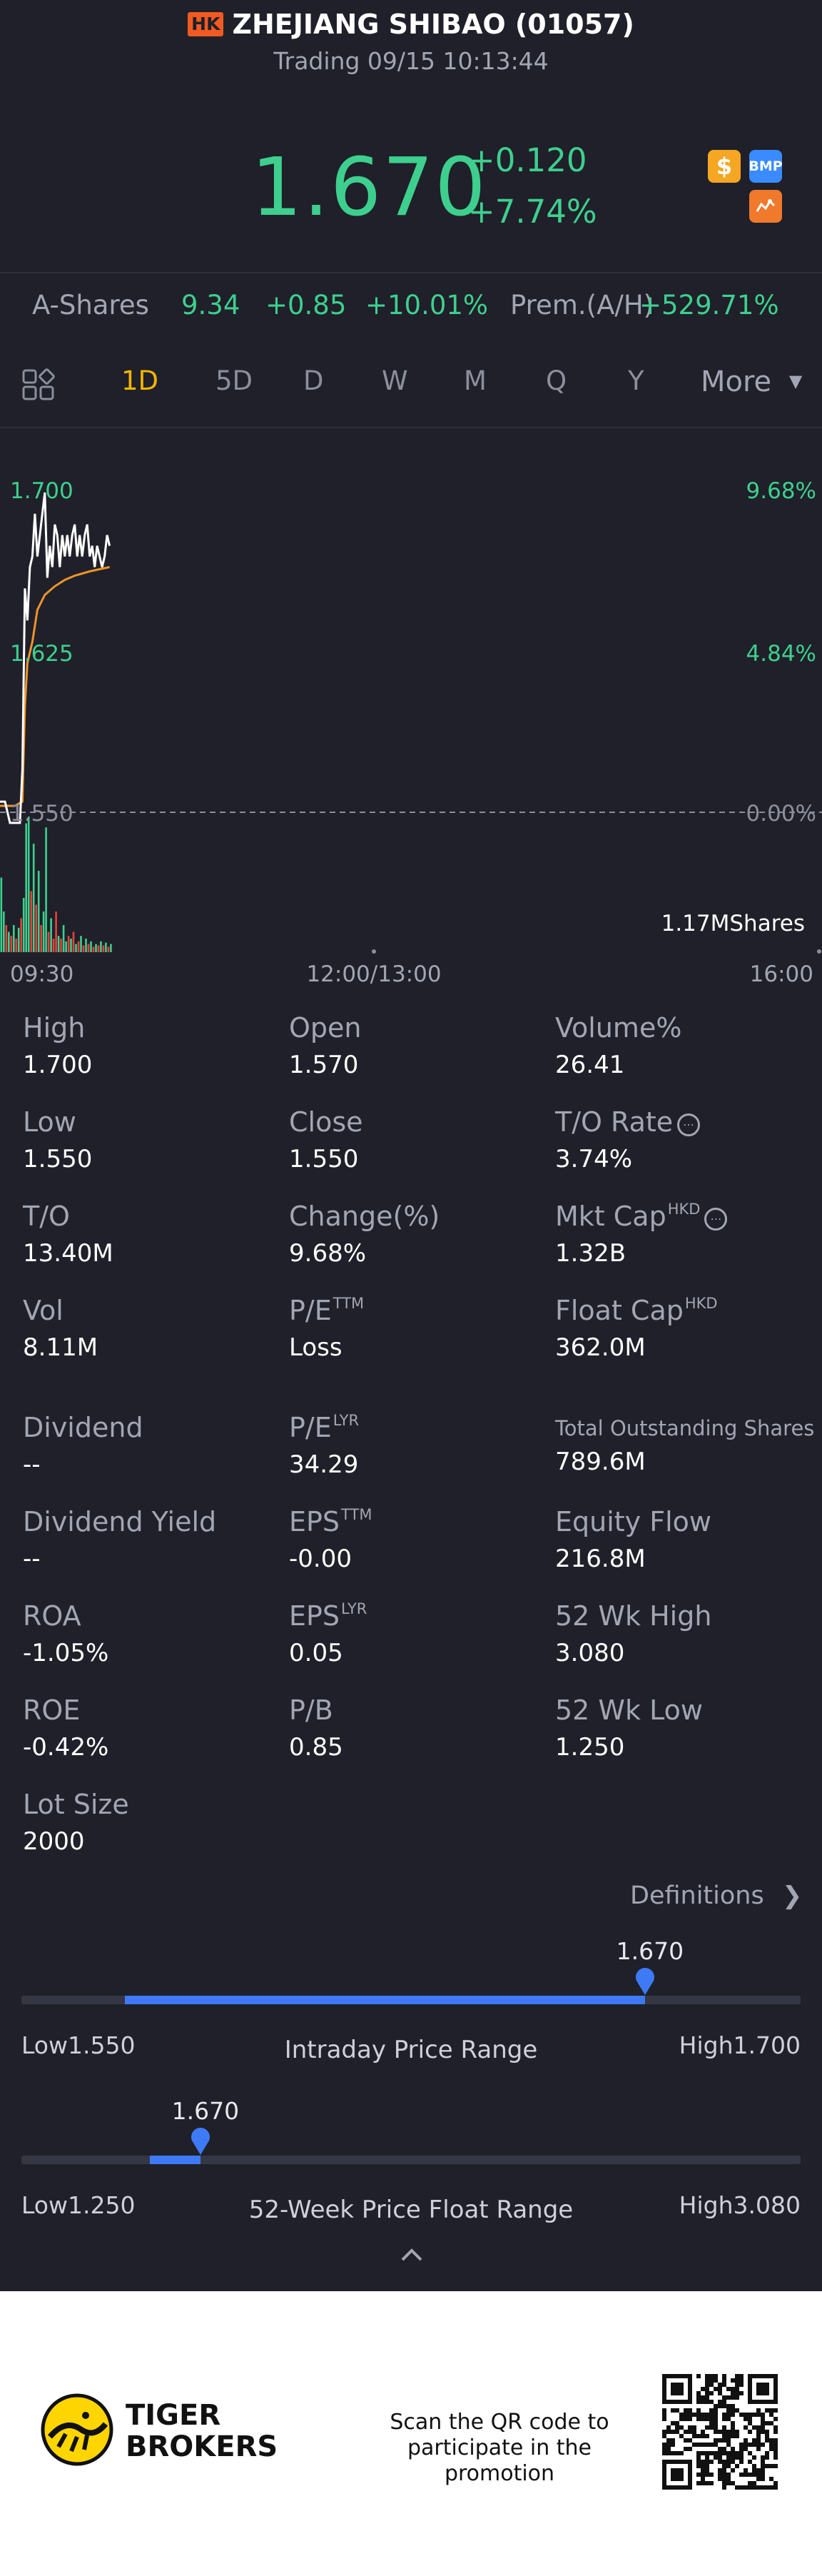  What do you see at coordinates (636, 380) in the screenshot?
I see `tab-y: Y` at bounding box center [636, 380].